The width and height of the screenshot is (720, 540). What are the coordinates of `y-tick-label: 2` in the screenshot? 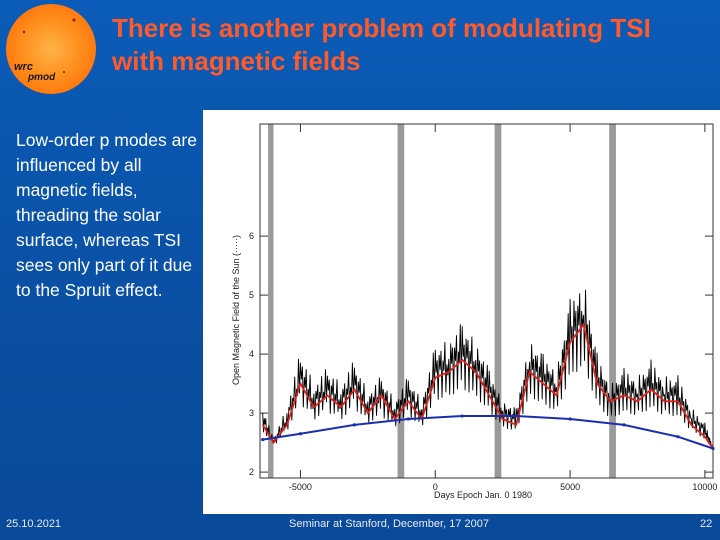 It's located at (251, 472).